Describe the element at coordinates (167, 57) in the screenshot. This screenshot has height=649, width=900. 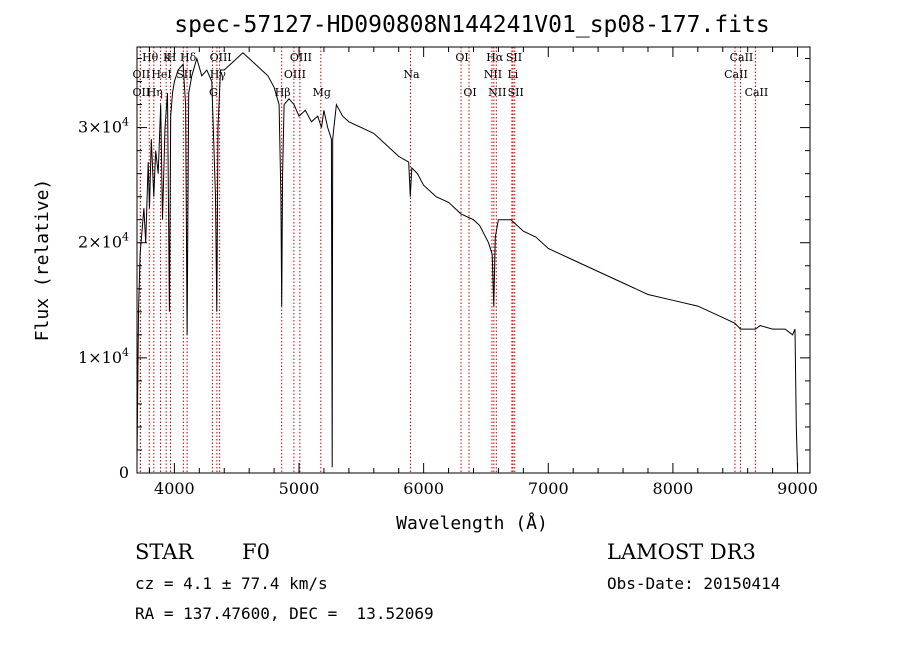
I see `line-label: K` at that location.